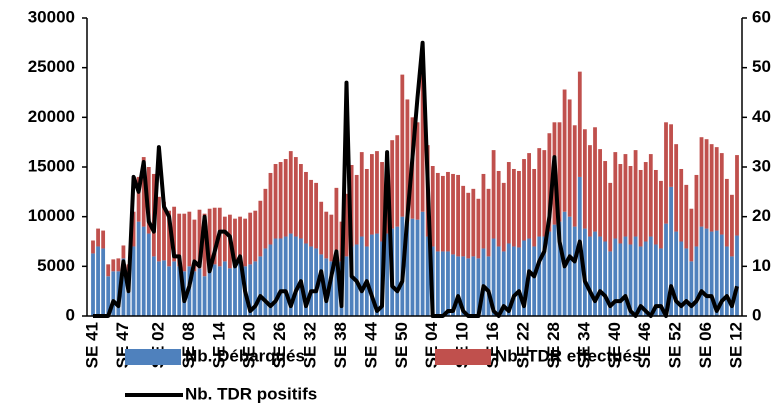 The width and height of the screenshot is (782, 405). What do you see at coordinates (523, 345) in the screenshot?
I see `x-tick-label: SE 22` at bounding box center [523, 345].